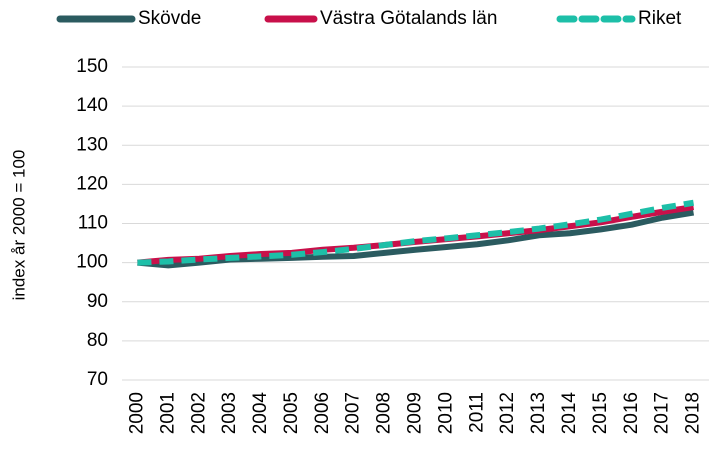  Describe the element at coordinates (18, 225) in the screenshot. I see `y-axis-label: index år 2000 = 100` at that location.